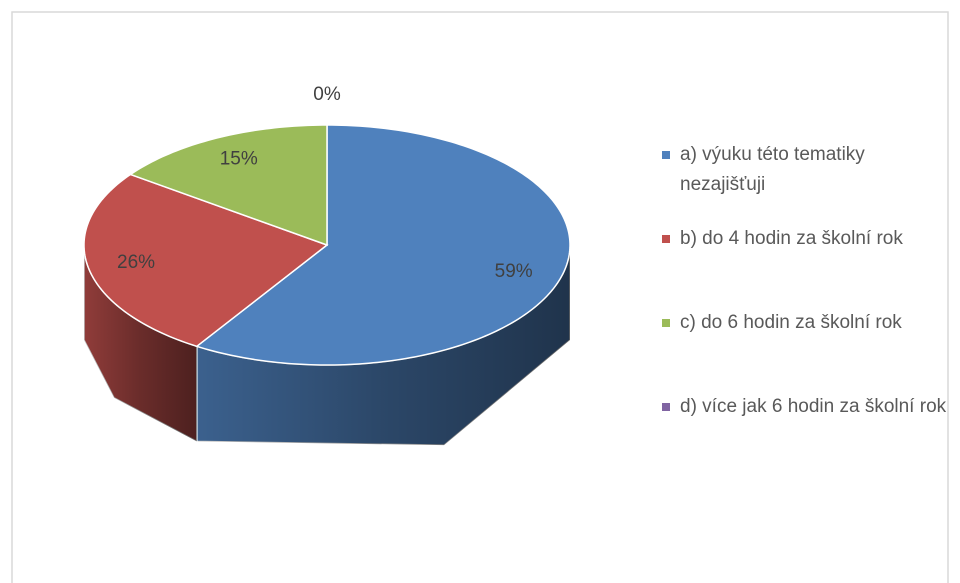  Describe the element at coordinates (807, 434) in the screenshot. I see `legend-item: d) více jak 6 hodin za školní rok` at that location.